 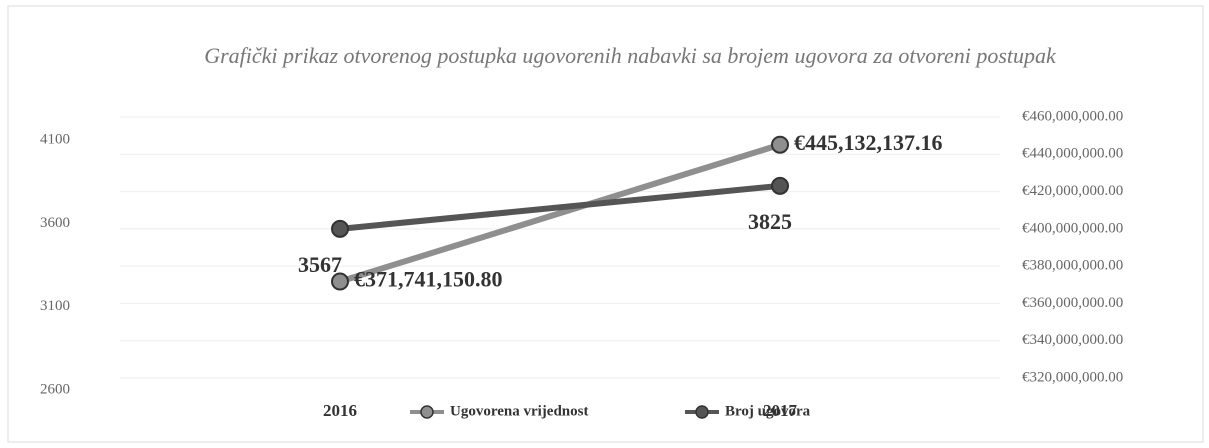 I want to click on y2-tick-label: €340,000,000.00, so click(x=1072, y=340).